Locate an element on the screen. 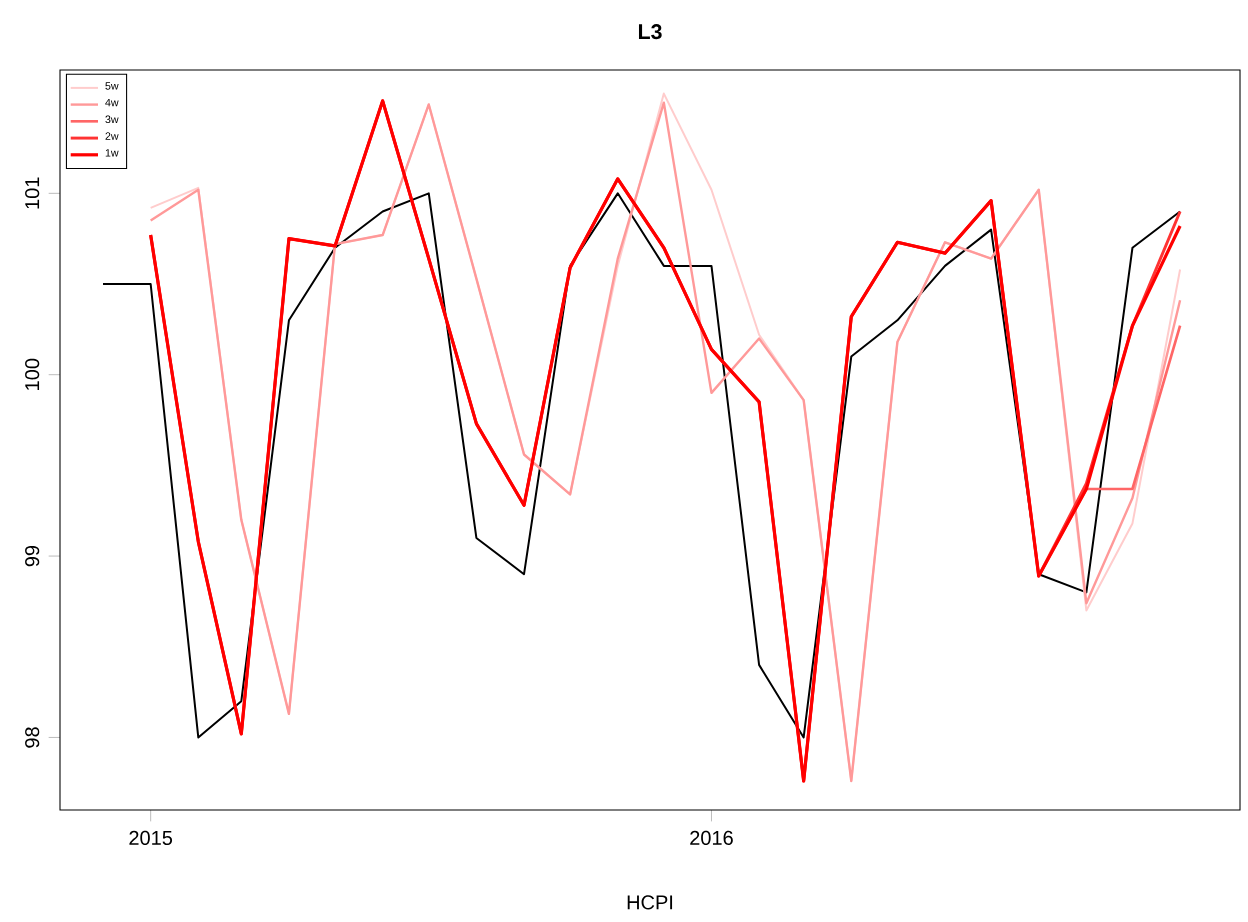 The height and width of the screenshot is (922, 1248). x-tick-label: 2015 is located at coordinates (151, 837).